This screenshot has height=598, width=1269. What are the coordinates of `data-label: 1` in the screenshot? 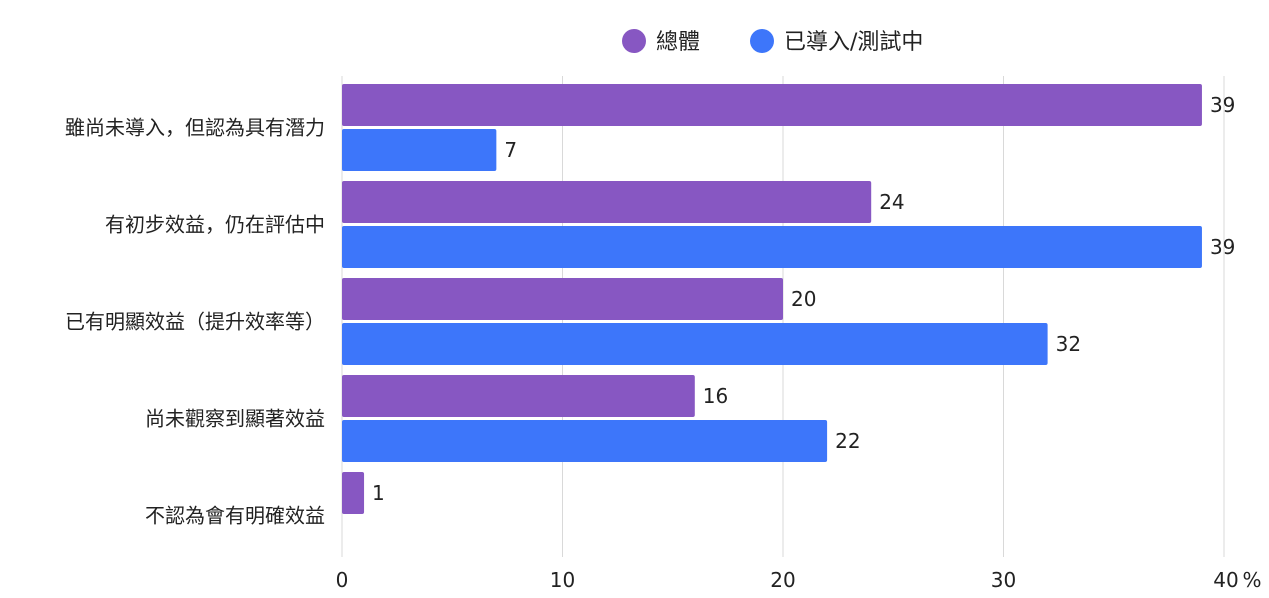 It's located at (378, 493).